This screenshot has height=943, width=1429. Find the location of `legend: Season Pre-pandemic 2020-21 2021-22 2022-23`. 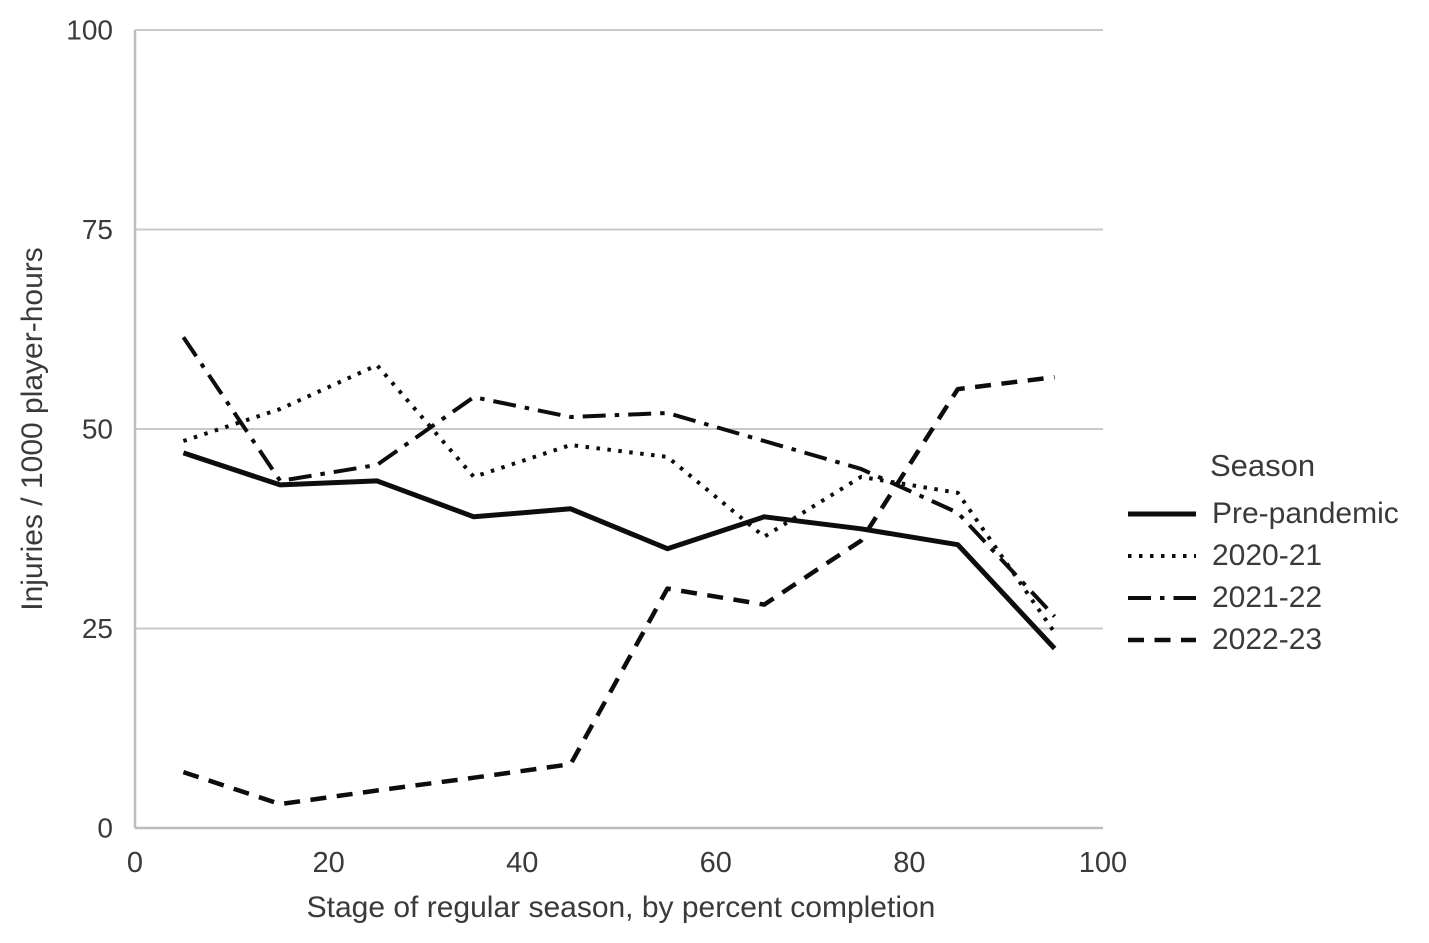

legend: Season Pre-pandemic 2020-21 2021-22 2022-23 is located at coordinates (1277, 554).